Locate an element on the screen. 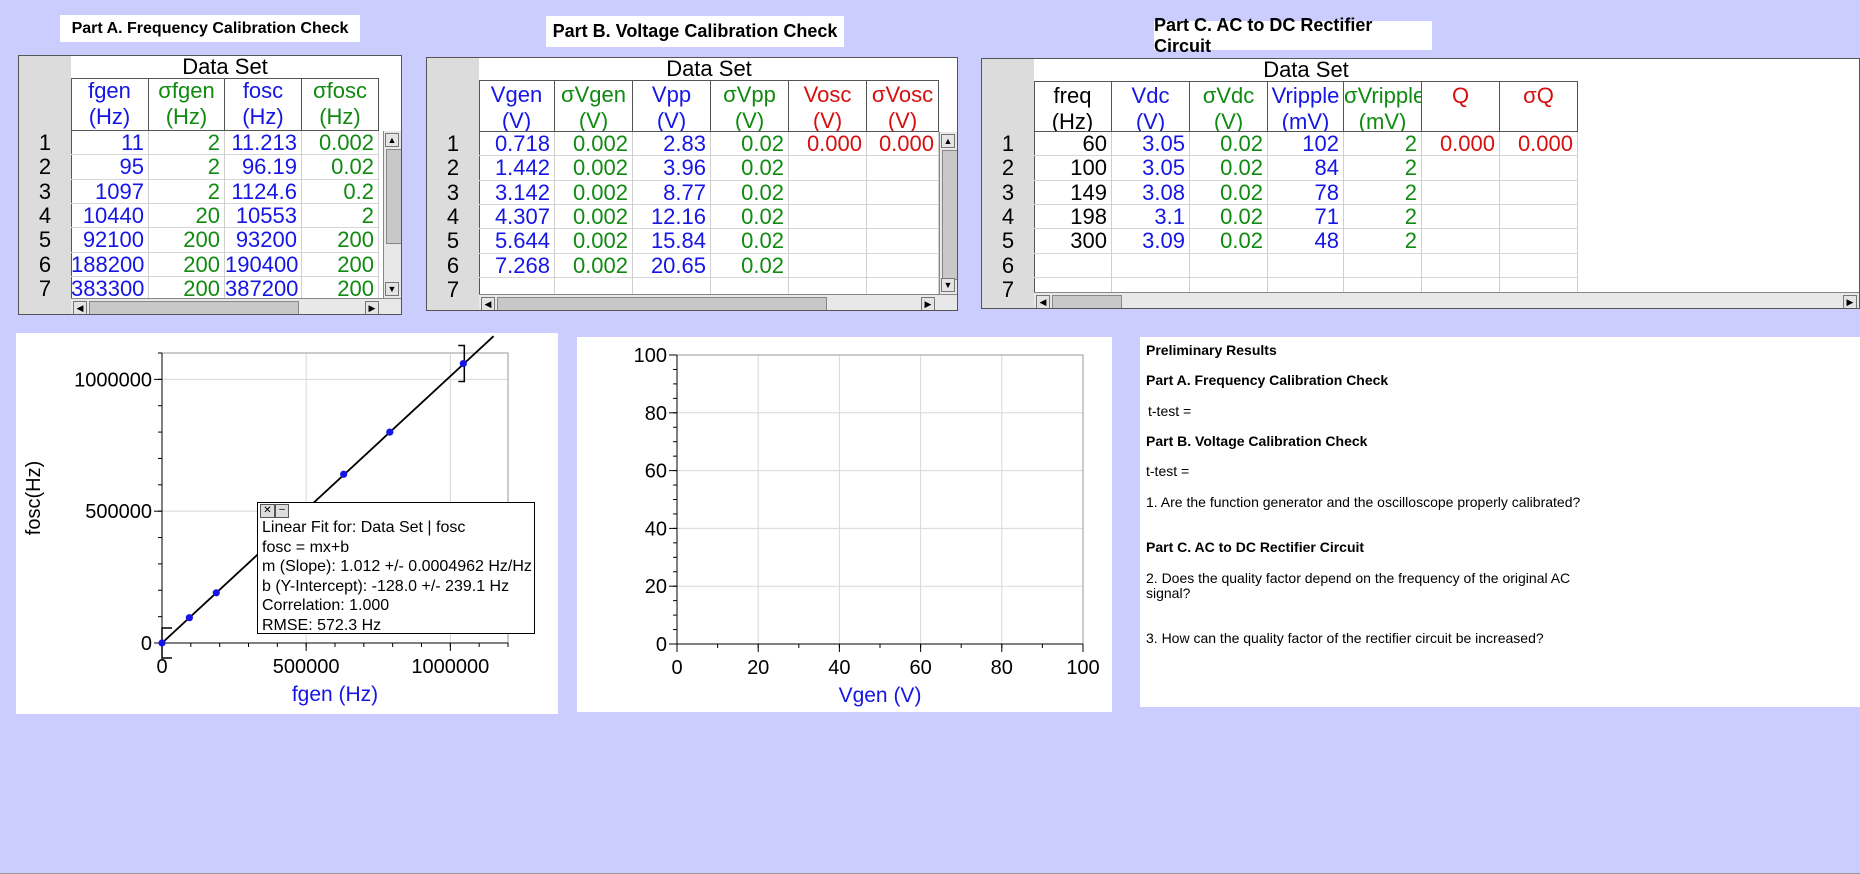 Image resolution: width=1860 pixels, height=874 pixels. table-cell: 3.96 is located at coordinates (672, 168).